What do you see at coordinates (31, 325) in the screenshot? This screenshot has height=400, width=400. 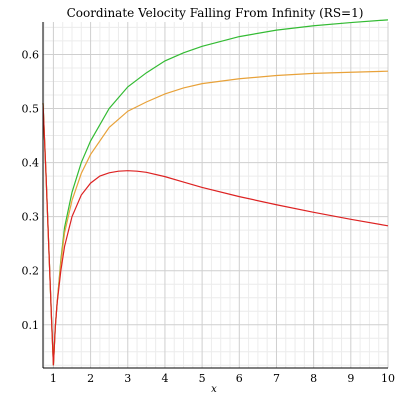 I see `y-tick-label: 0.1` at bounding box center [31, 325].